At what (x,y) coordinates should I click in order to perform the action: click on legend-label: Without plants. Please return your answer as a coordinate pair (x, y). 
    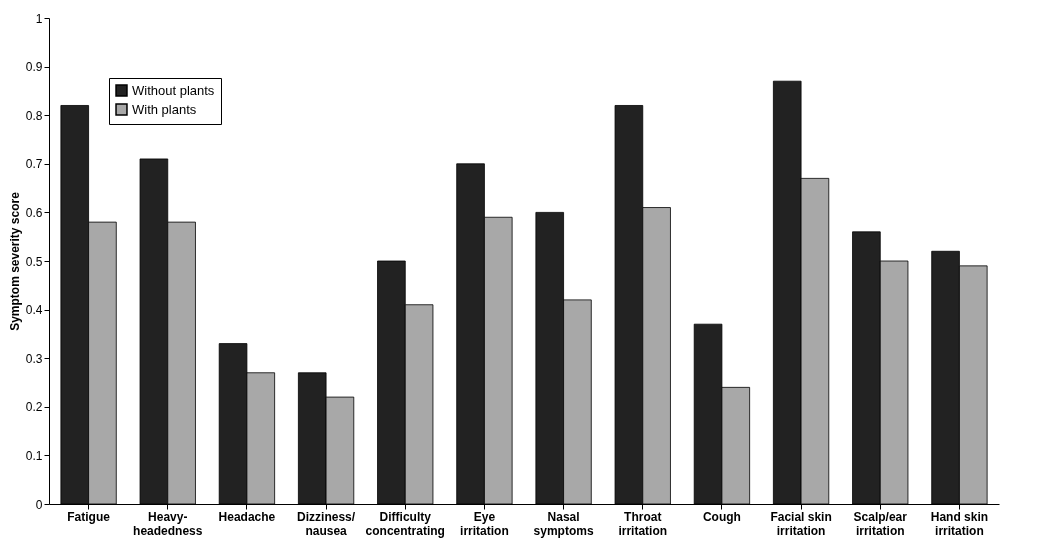
    Looking at the image, I should click on (173, 90).